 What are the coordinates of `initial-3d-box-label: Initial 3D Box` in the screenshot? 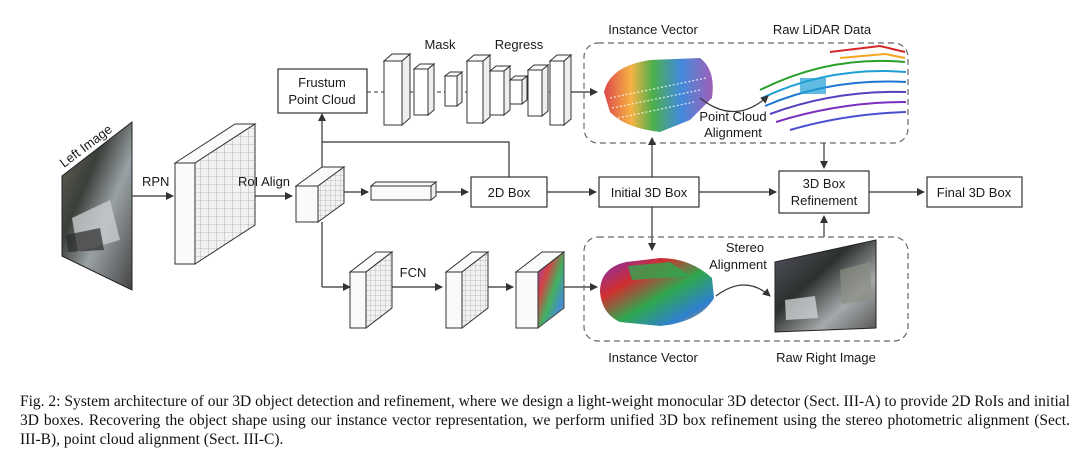 It's located at (649, 192).